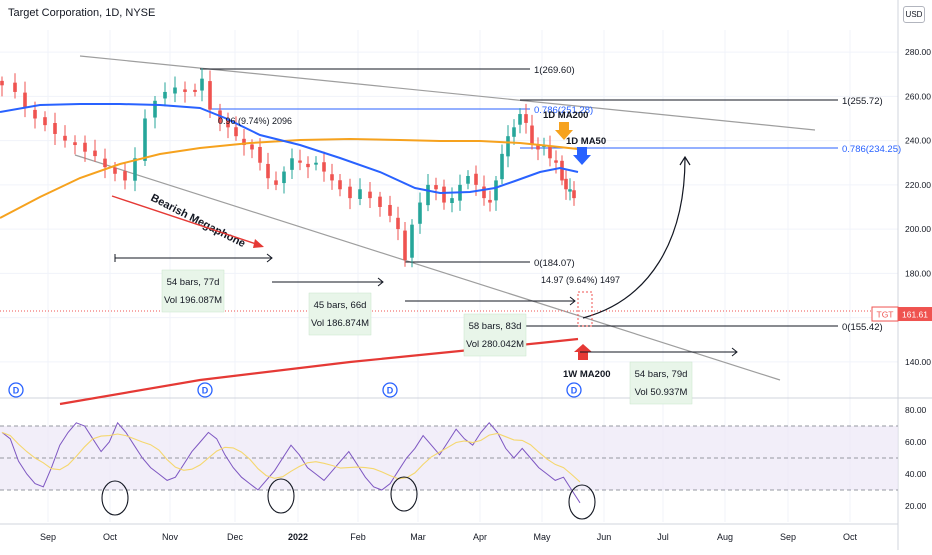  I want to click on time-tick-label: Nov, so click(170, 537).